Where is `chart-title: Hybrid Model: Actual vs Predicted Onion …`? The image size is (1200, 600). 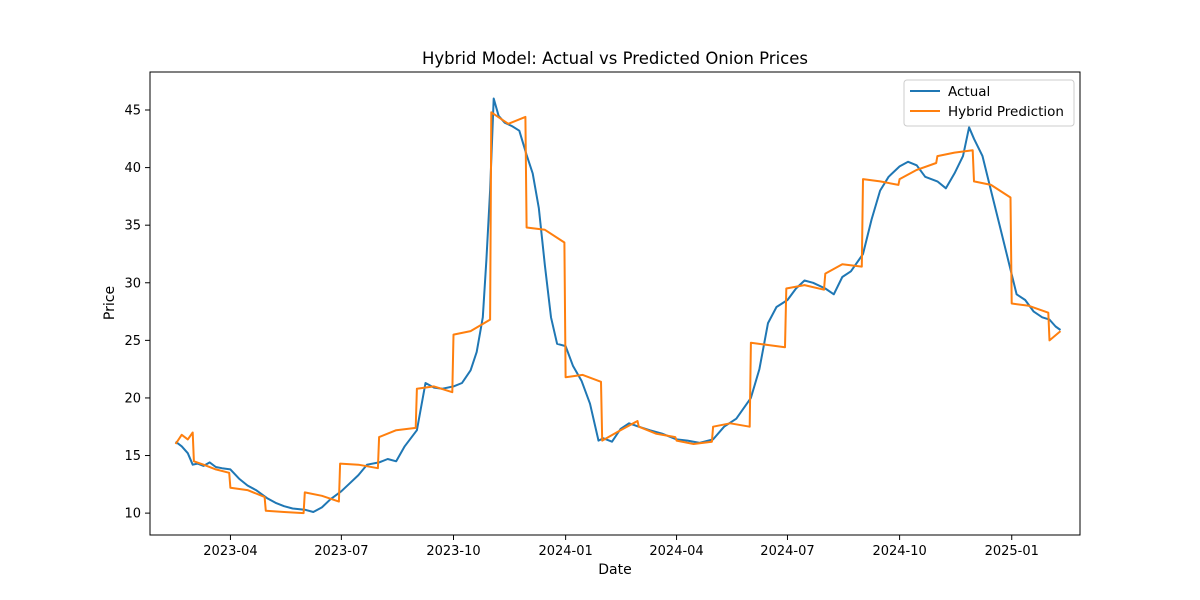 chart-title: Hybrid Model: Actual vs Predicted Onion … is located at coordinates (615, 58).